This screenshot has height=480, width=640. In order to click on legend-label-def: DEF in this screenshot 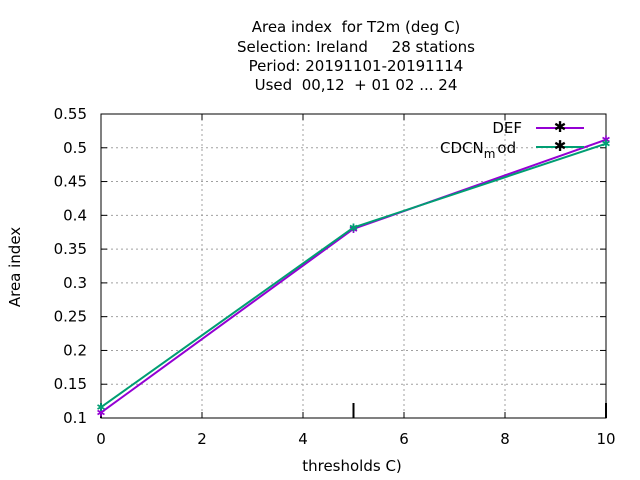, I will do `click(507, 128)`.